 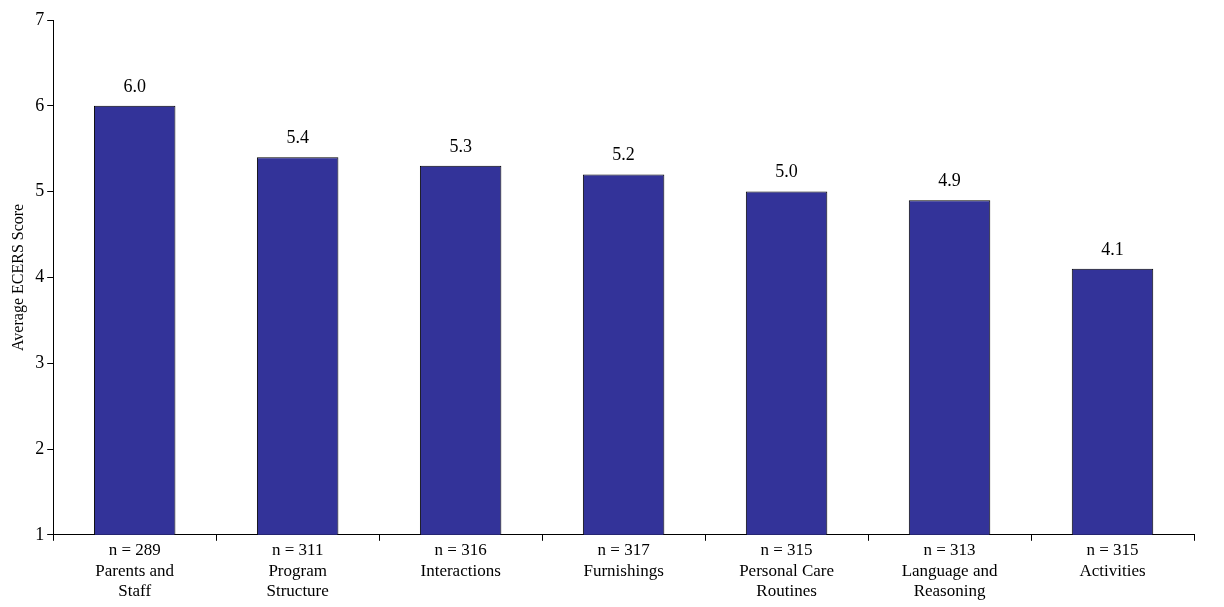 I want to click on x-tick-label: n = 316 Interactions, so click(x=460, y=560).